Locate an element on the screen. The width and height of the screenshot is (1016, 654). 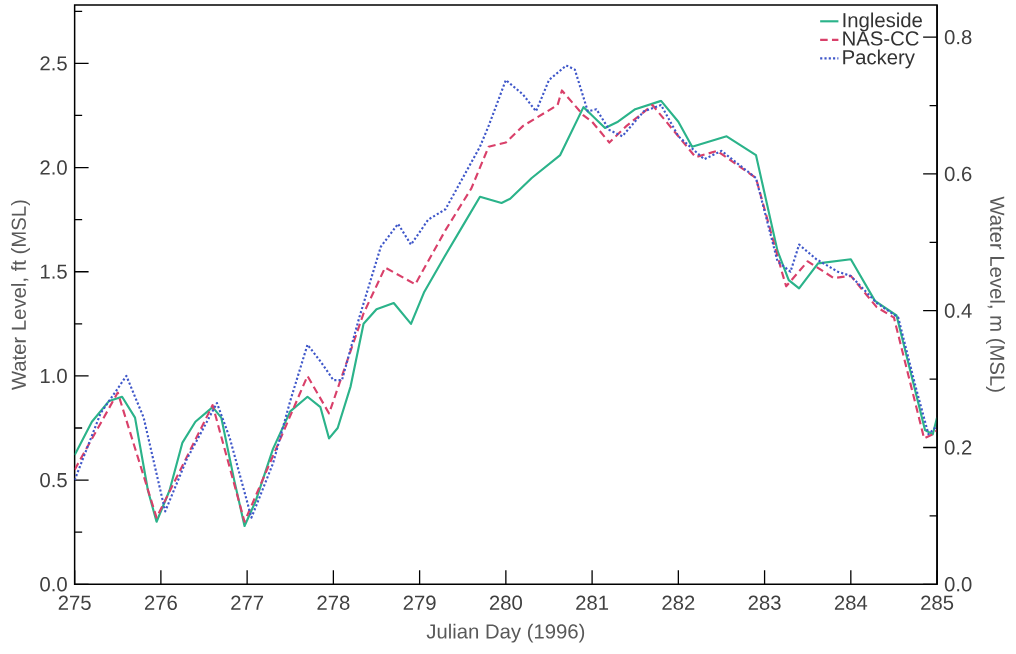
y2-tick-label: 0.2 is located at coordinates (958, 447).